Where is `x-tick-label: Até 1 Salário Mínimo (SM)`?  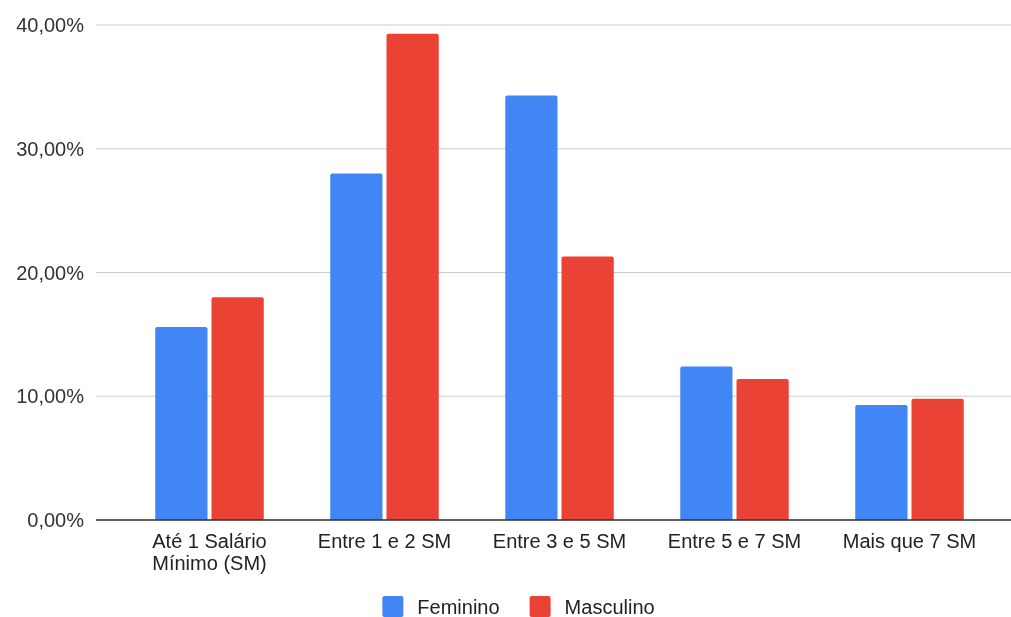
x-tick-label: Até 1 Salário Mínimo (SM) is located at coordinates (209, 552).